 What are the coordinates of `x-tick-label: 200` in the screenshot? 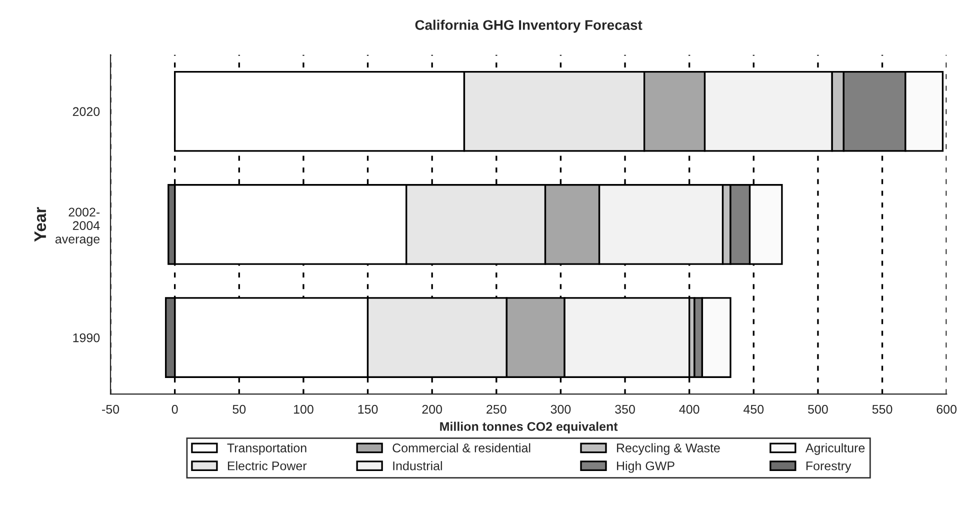 It's located at (432, 409).